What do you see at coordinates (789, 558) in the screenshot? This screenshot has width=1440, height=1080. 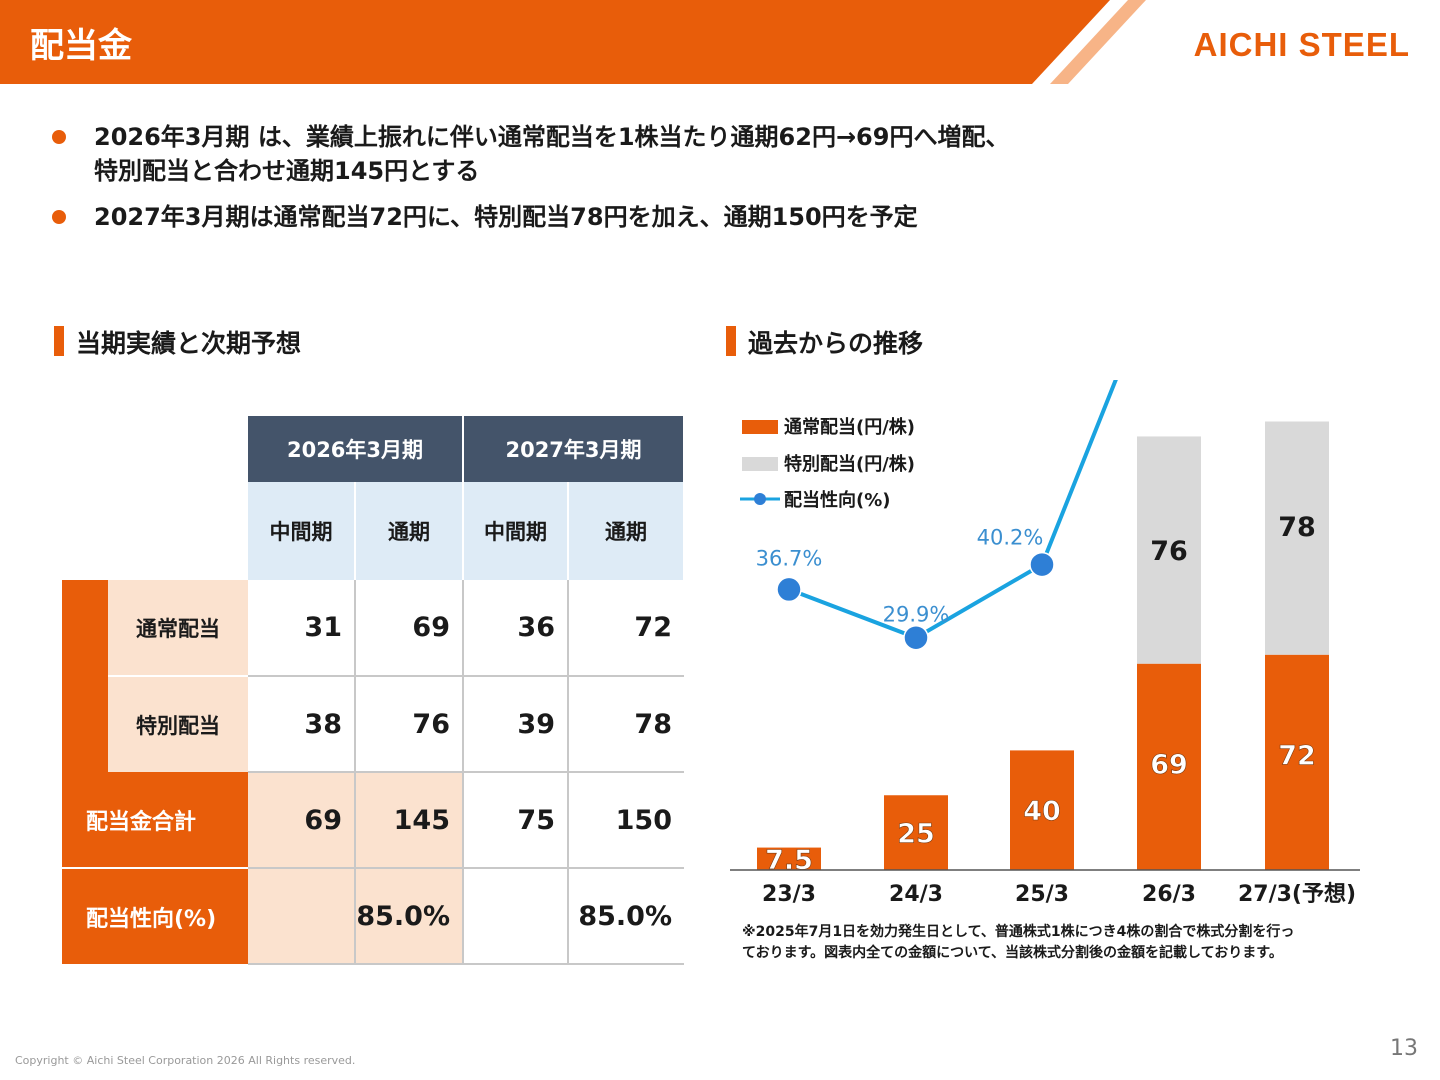 I see `payout-ratio-label: 36.7%` at bounding box center [789, 558].